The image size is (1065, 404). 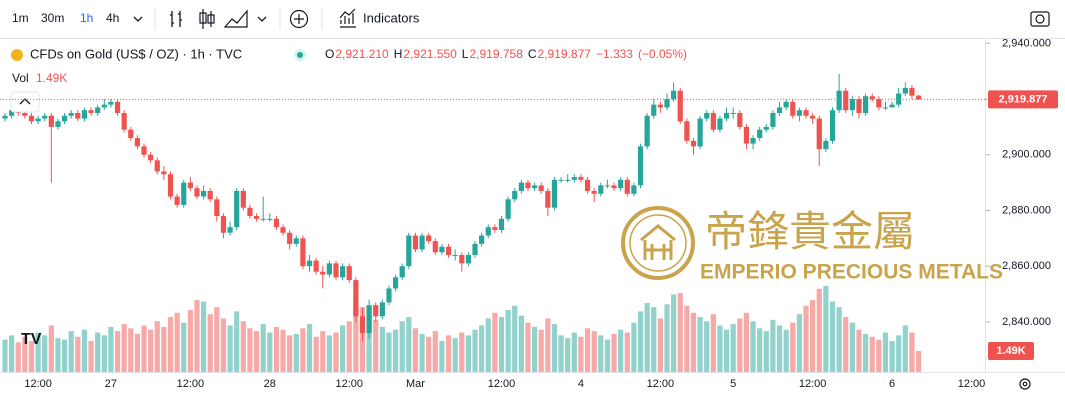 What do you see at coordinates (614, 54) in the screenshot?
I see `change-value: −1.333` at bounding box center [614, 54].